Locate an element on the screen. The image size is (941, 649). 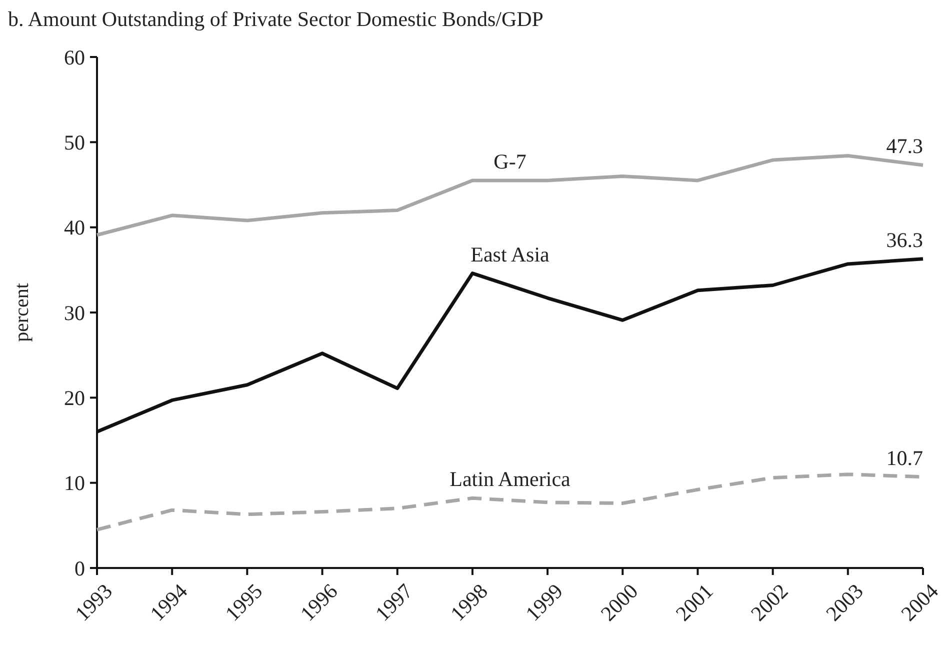
series-label: Latin America is located at coordinates (511, 479).